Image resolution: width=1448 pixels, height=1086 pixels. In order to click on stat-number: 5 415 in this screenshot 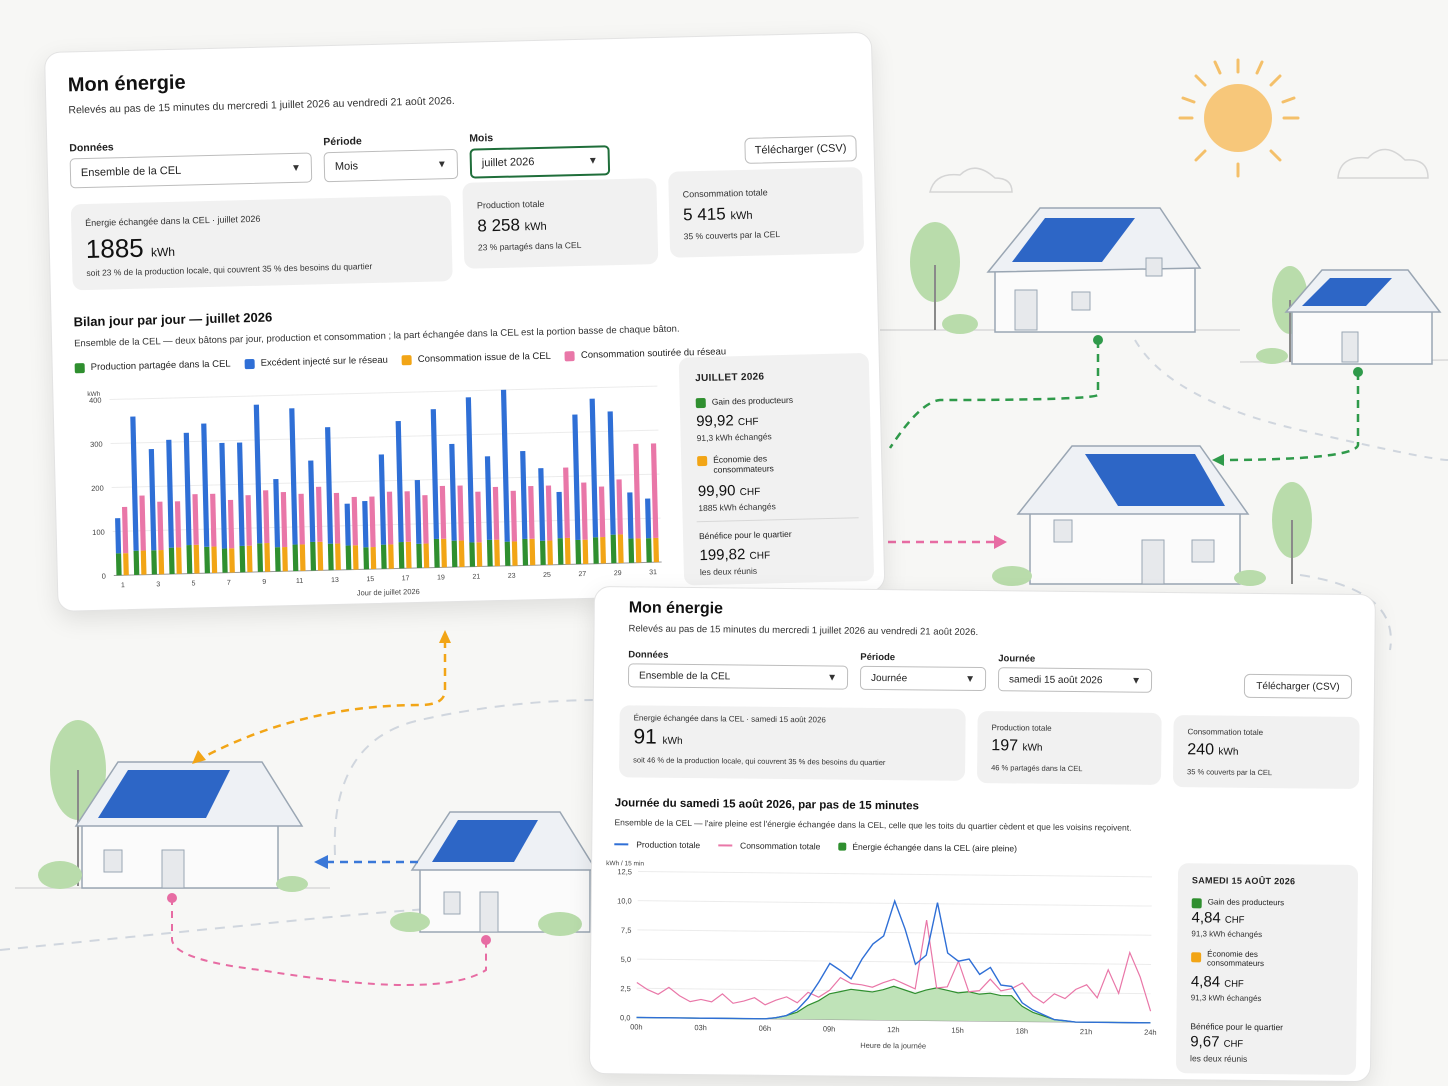, I will do `click(704, 214)`.